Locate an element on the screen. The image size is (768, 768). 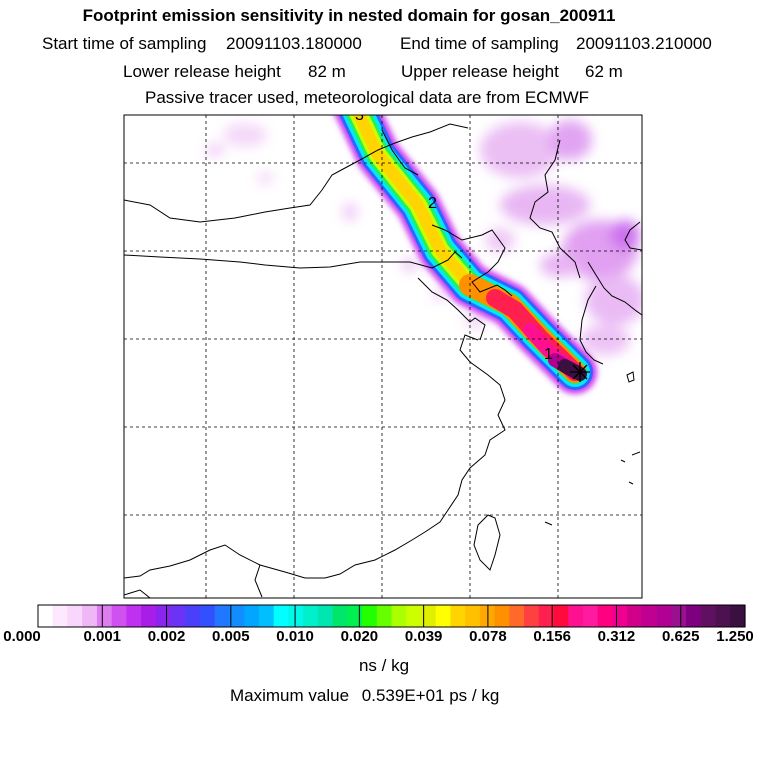
end-time-value: 20091103.210000 is located at coordinates (644, 43).